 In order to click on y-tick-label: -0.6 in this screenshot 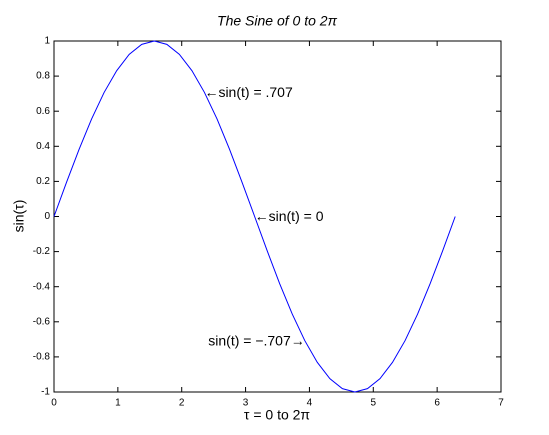, I will do `click(42, 321)`.